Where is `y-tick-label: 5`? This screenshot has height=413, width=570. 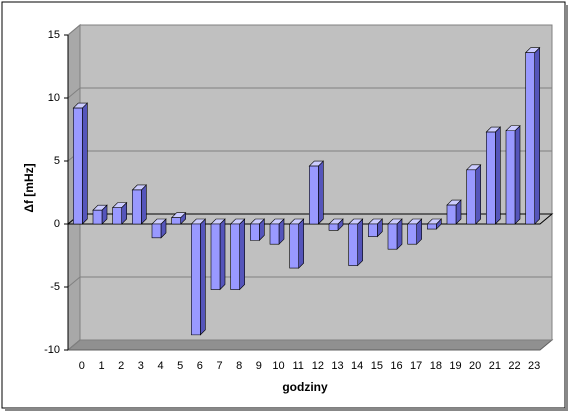
y-tick-label: 5 is located at coordinates (57, 161).